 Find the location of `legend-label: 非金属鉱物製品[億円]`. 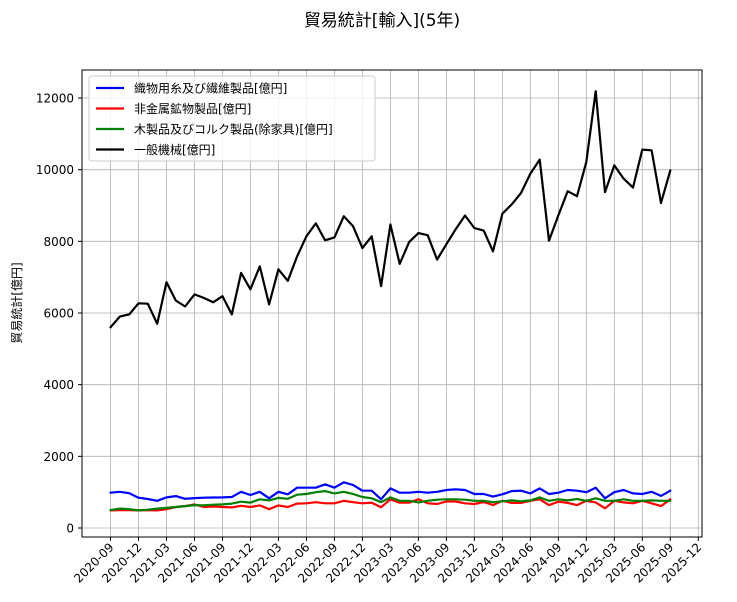

legend-label: 非金属鉱物製品[億円] is located at coordinates (192, 108).